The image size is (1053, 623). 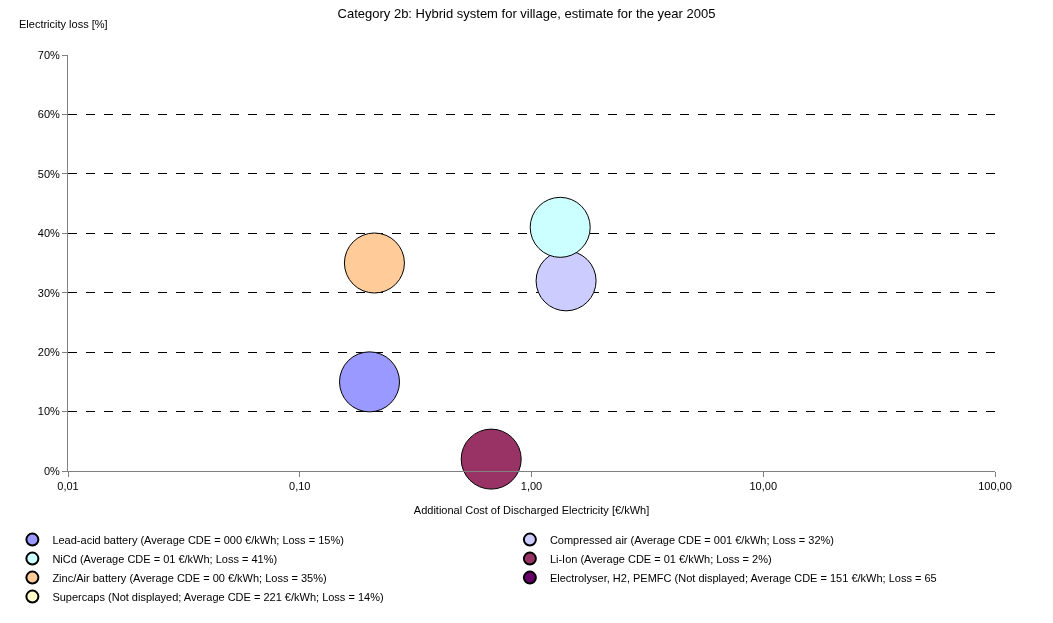 I want to click on legend-label: Lead-acid battery (Average CDE = 000 €/kWh; Loss = 15%), so click(x=198, y=539).